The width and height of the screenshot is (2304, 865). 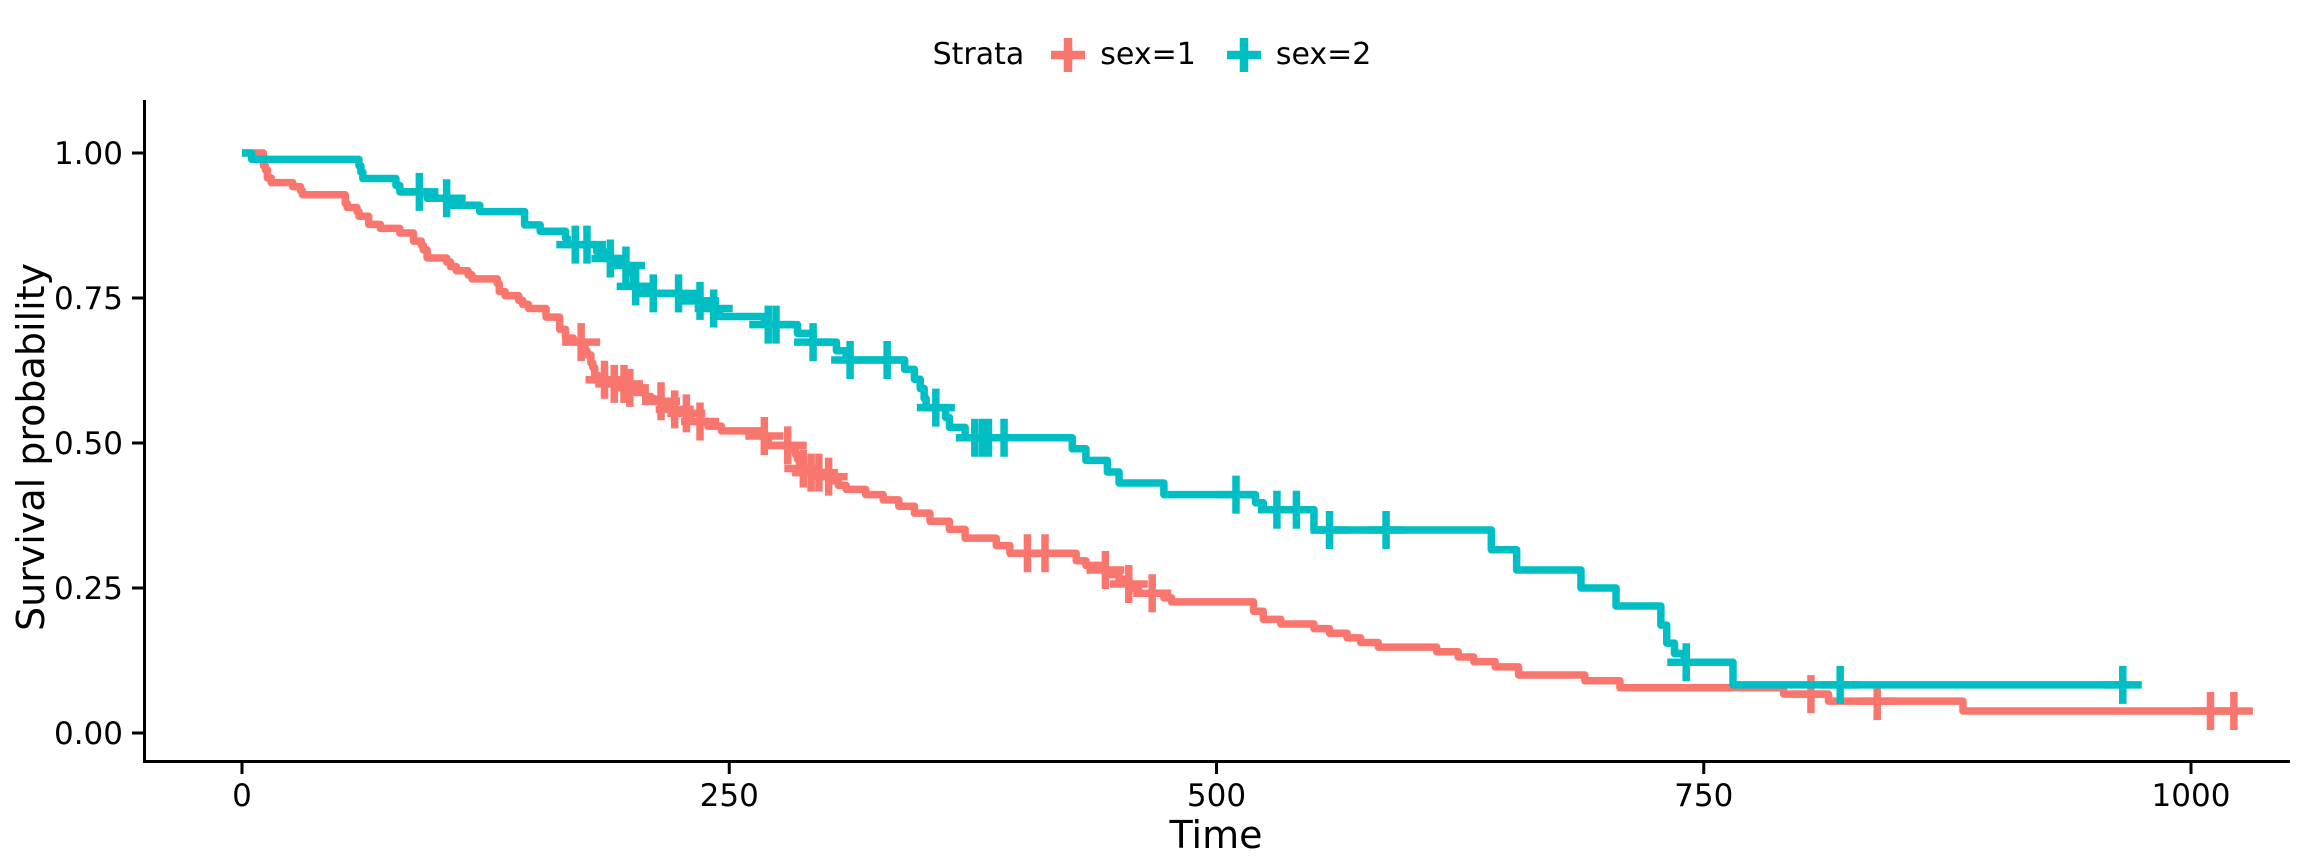 I want to click on y-tick-label: 0.50, so click(x=88, y=444).